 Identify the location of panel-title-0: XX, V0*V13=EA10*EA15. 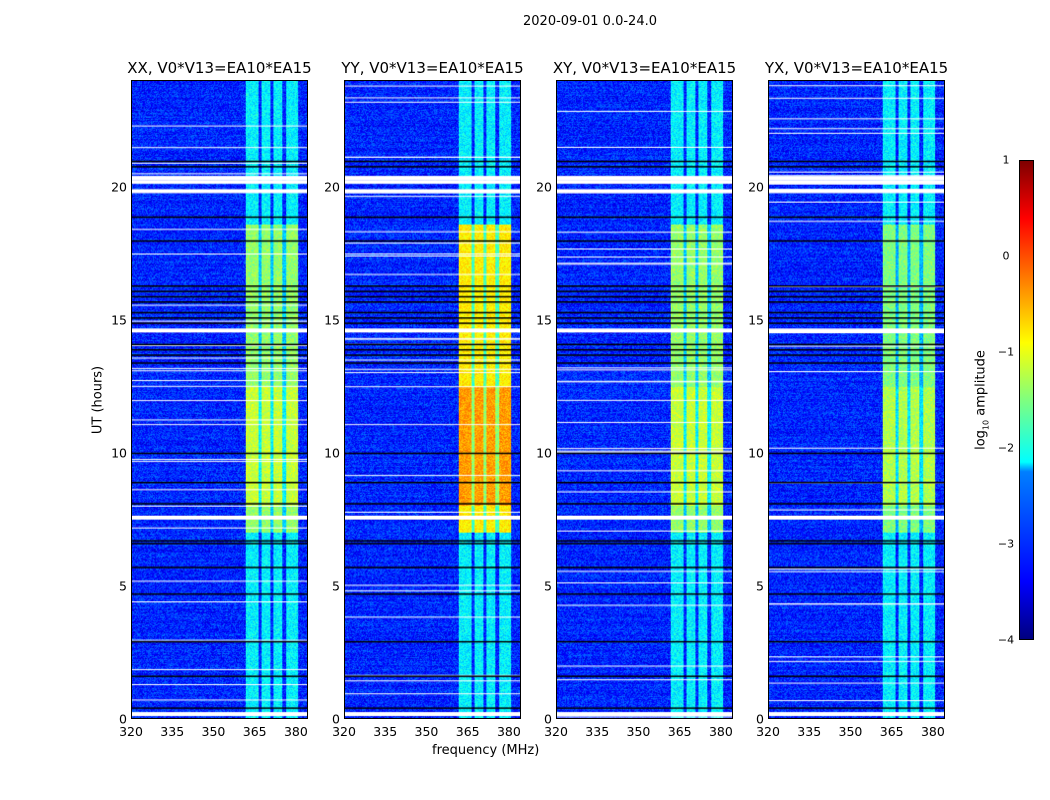
(219, 68).